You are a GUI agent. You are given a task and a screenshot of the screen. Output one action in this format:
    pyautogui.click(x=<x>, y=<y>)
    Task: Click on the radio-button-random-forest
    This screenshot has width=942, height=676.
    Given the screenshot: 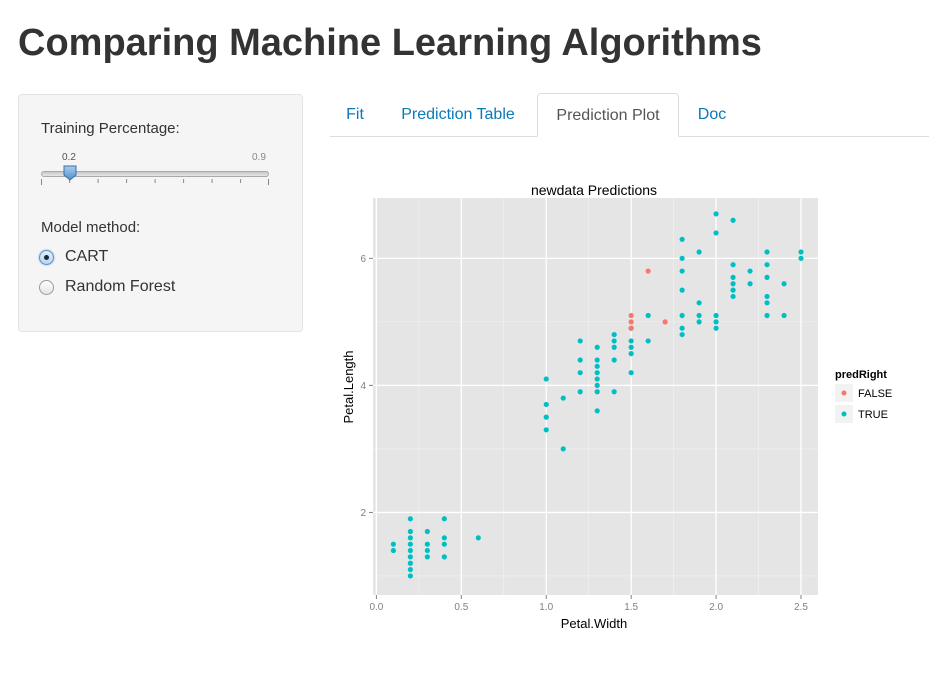 What is the action you would take?
    pyautogui.click(x=46, y=287)
    